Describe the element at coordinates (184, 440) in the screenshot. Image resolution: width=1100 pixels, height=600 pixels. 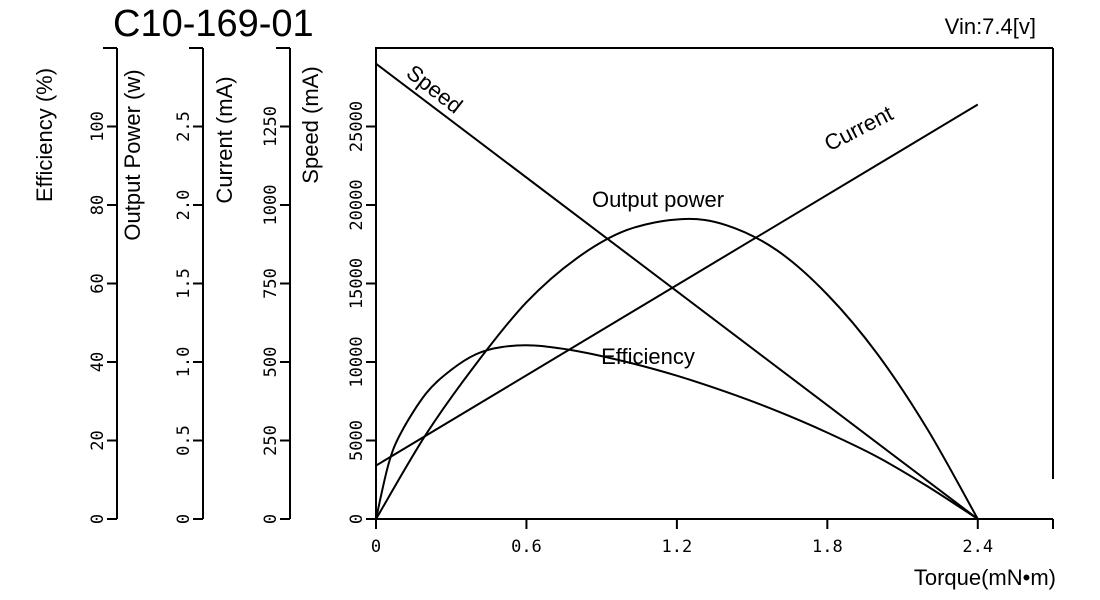
I see `y-tick-label-power: 0.5` at that location.